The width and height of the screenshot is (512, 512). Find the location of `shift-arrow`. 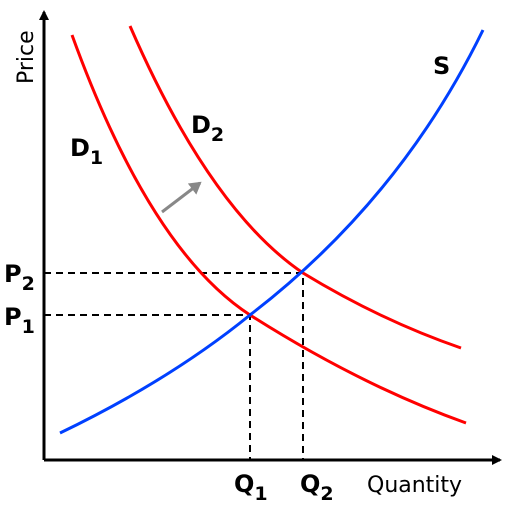

shift-arrow is located at coordinates (181, 197).